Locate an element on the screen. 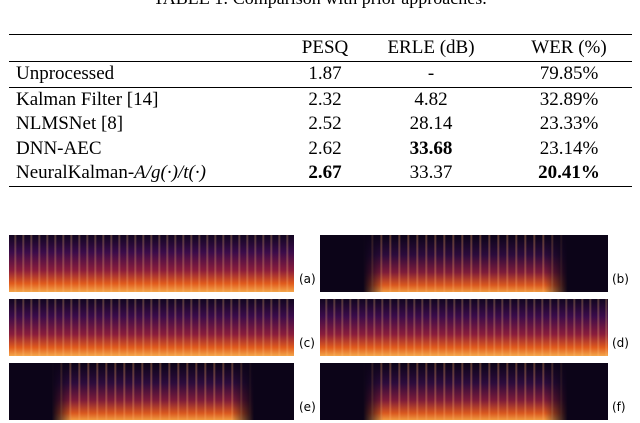 This screenshot has width=640, height=423. table-header-row: PESQ ERLE (dB) WER (%) is located at coordinates (320, 48).